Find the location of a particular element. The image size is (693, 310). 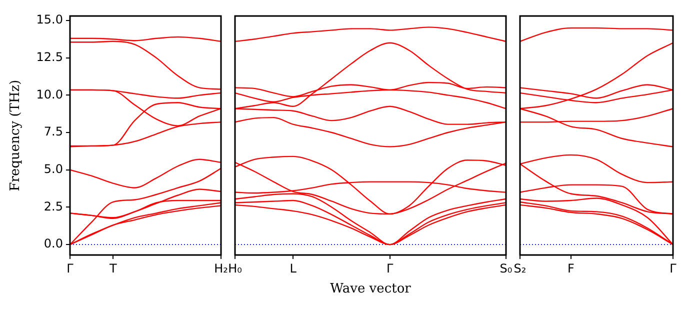

y-tick-label: 0.0 is located at coordinates (53, 243).